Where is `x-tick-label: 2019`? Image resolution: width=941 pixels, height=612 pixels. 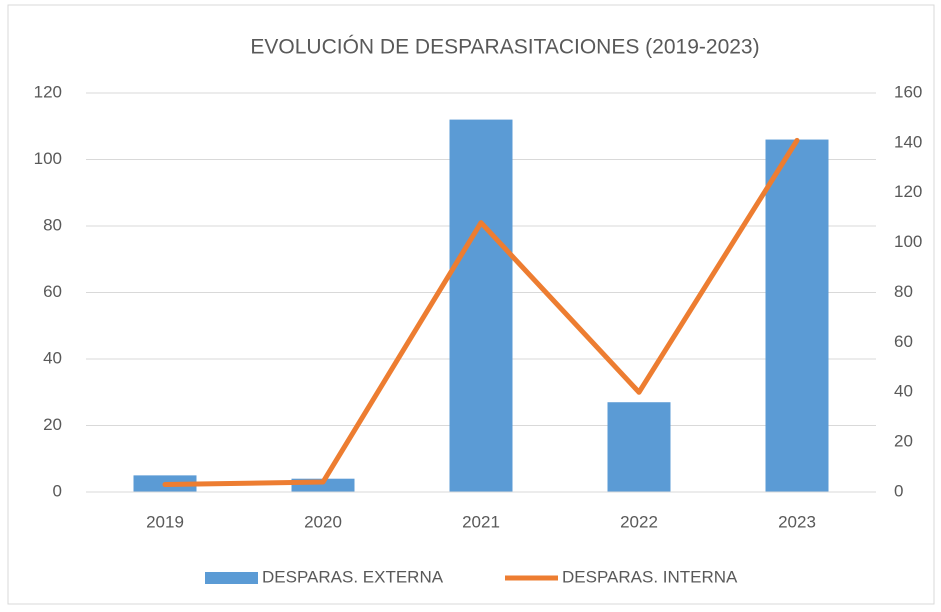 x-tick-label: 2019 is located at coordinates (165, 521).